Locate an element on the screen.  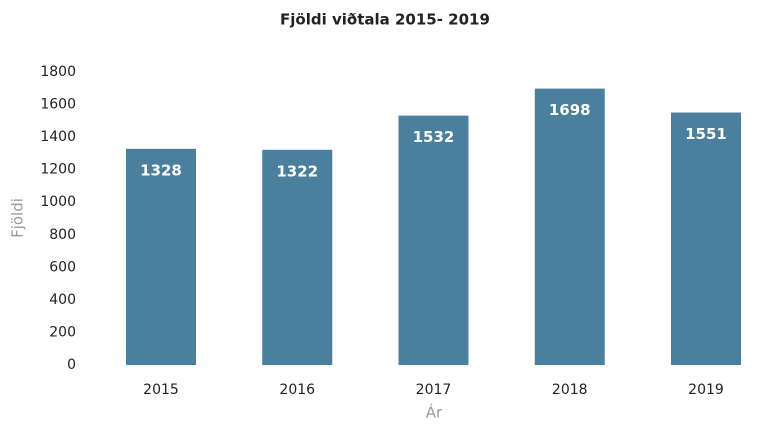
x-axis-label: Ár is located at coordinates (434, 412).